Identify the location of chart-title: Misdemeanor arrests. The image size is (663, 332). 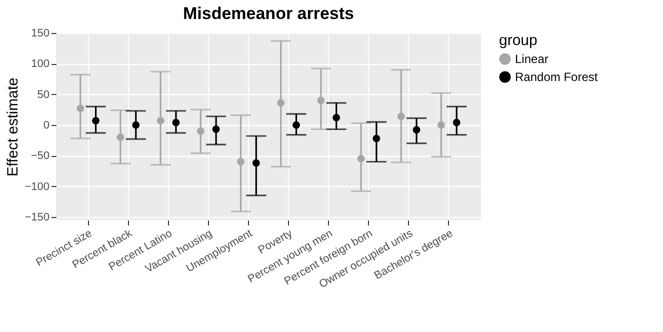
(268, 13).